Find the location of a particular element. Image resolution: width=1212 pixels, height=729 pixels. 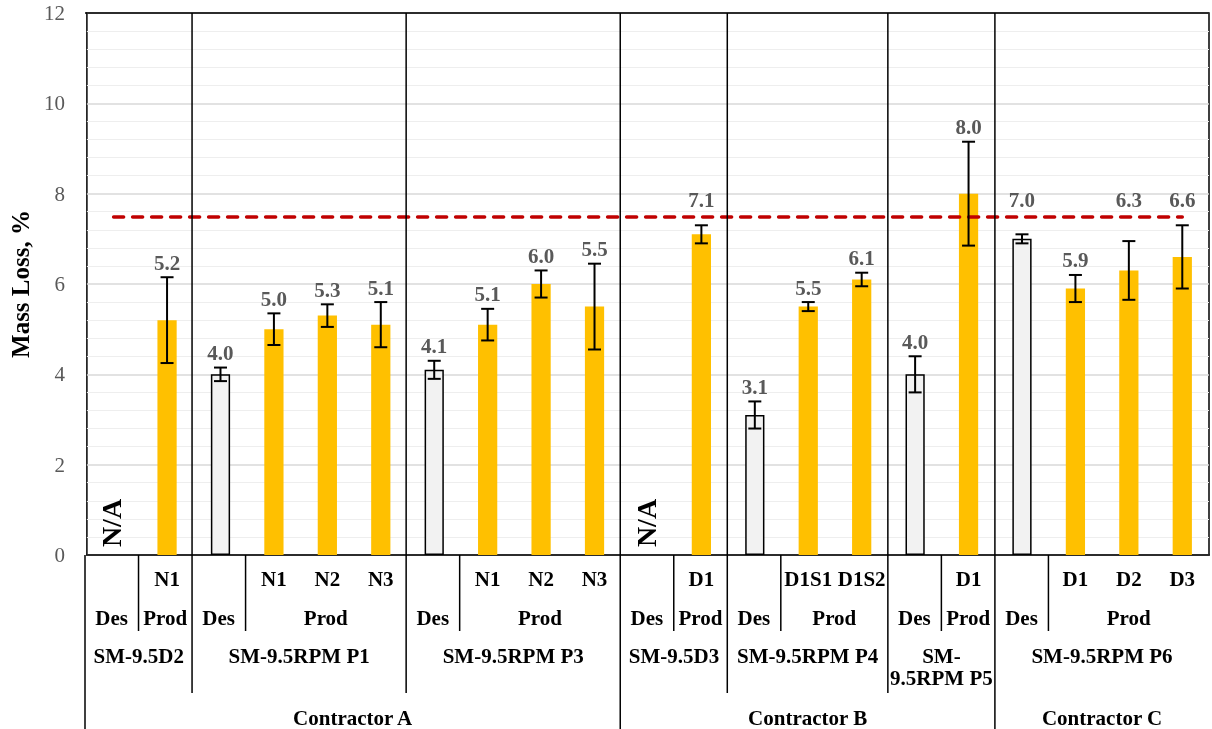

y-tick-label: 4 is located at coordinates (60, 374).